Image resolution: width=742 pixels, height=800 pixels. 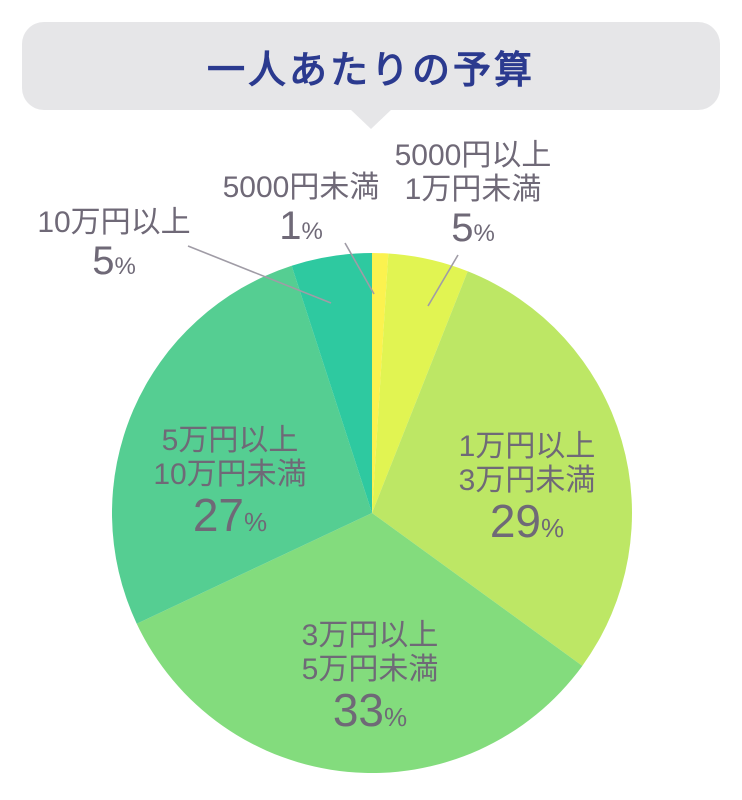 What do you see at coordinates (527, 521) in the screenshot?
I see `slice-percent: 29%` at bounding box center [527, 521].